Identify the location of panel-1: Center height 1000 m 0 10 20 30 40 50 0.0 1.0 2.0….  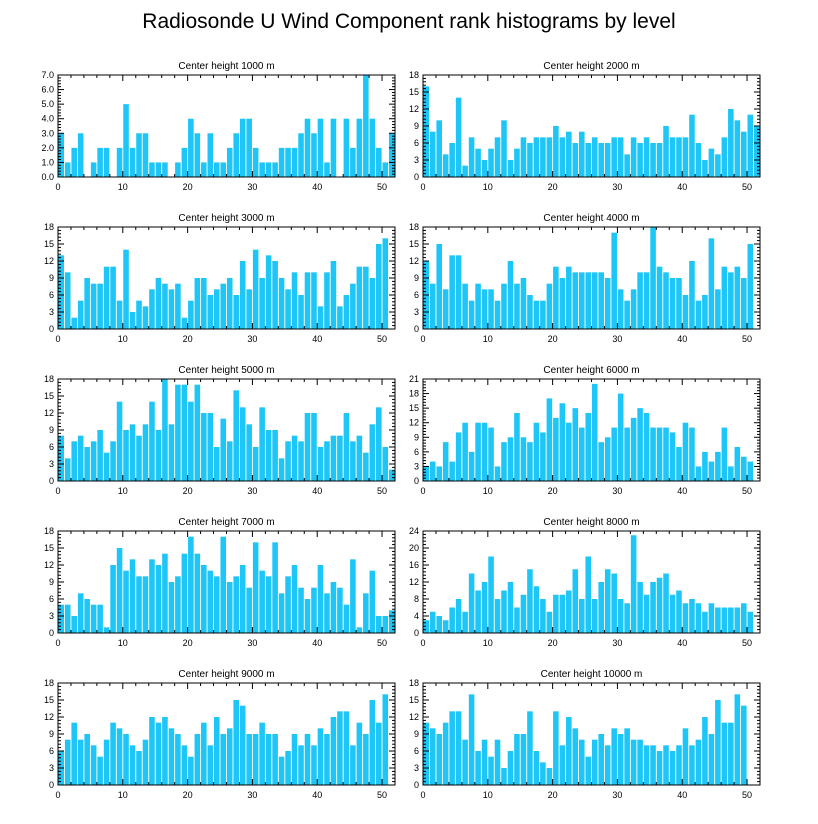
(218, 126).